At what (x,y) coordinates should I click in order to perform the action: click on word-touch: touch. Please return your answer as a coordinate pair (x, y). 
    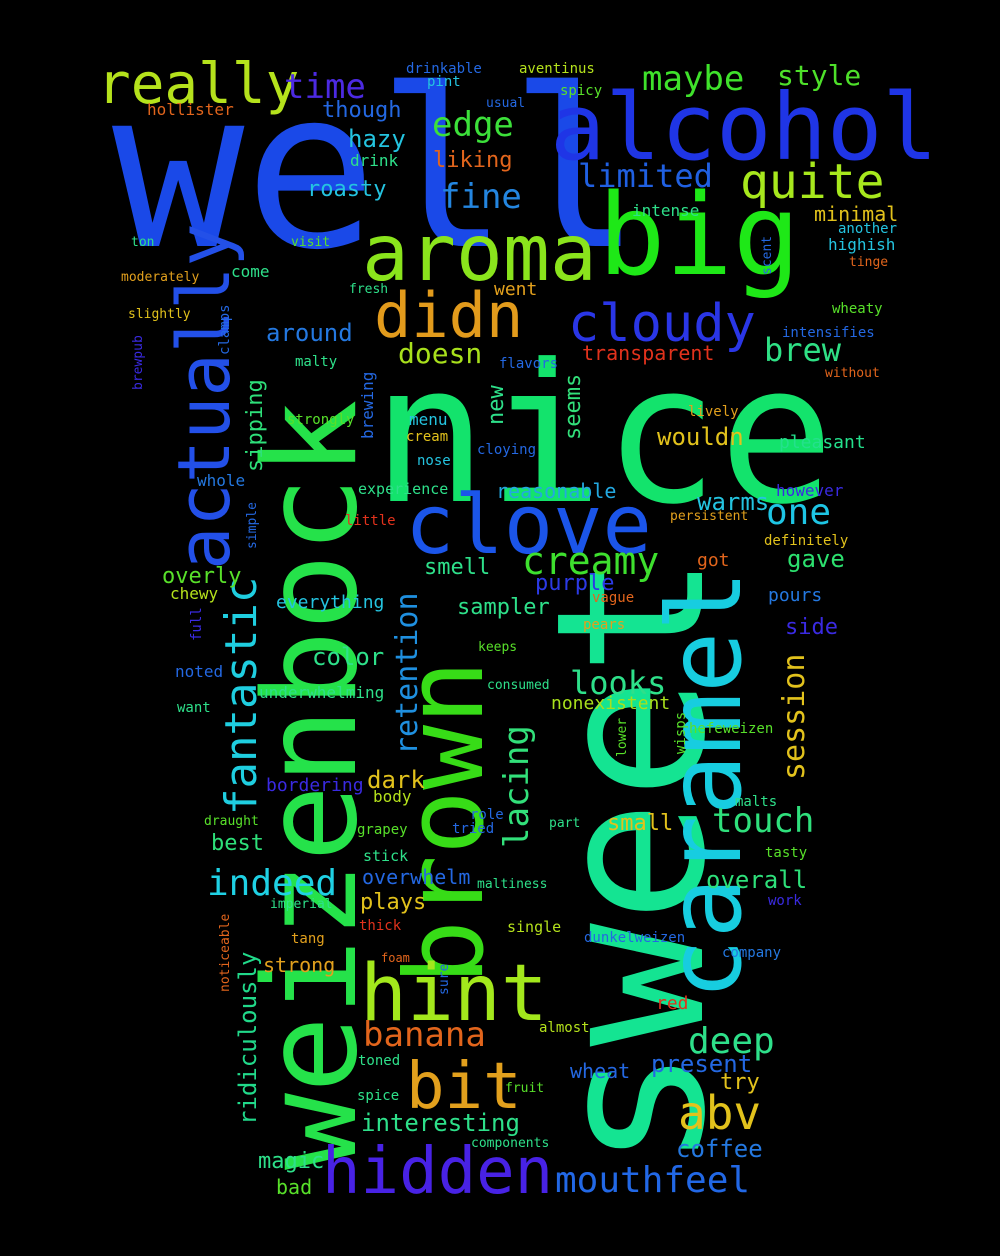
    Looking at the image, I should click on (763, 821).